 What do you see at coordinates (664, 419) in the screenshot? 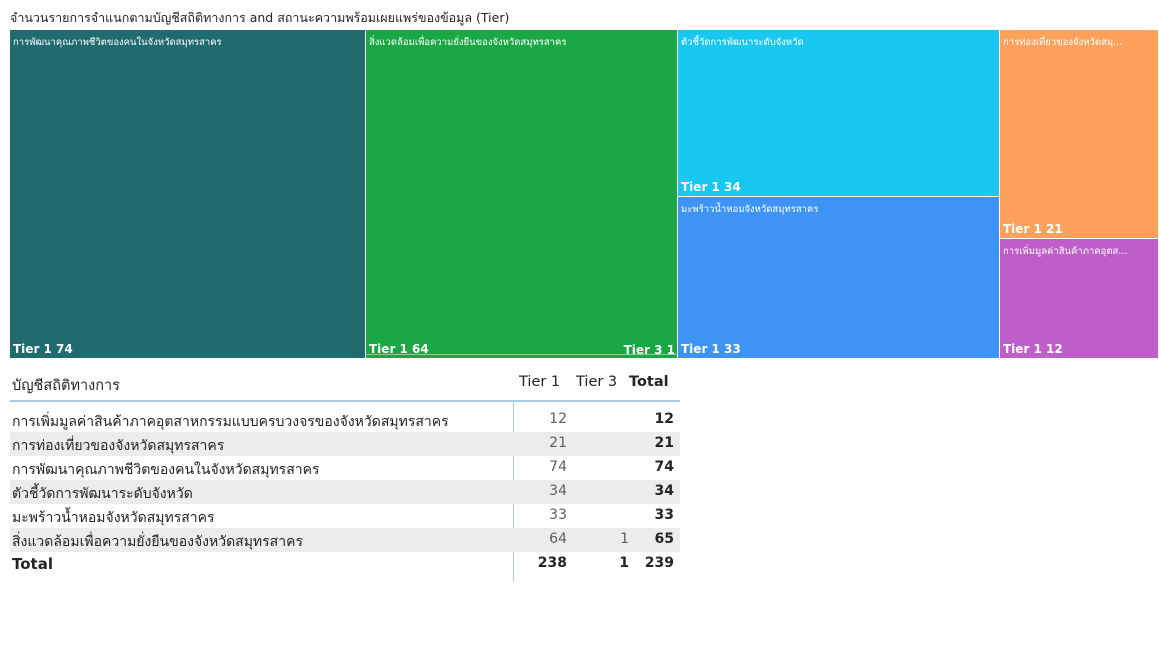
I see `row-total: 12` at bounding box center [664, 419].